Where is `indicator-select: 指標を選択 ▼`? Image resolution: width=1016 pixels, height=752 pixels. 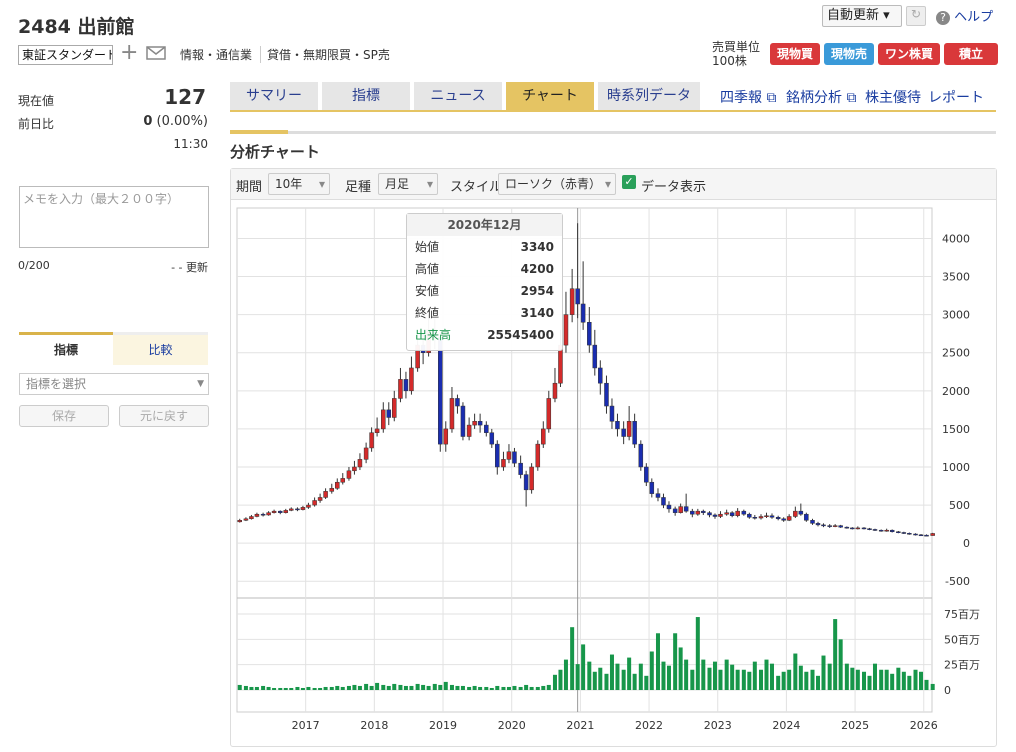
indicator-select: 指標を選択 ▼ is located at coordinates (114, 384).